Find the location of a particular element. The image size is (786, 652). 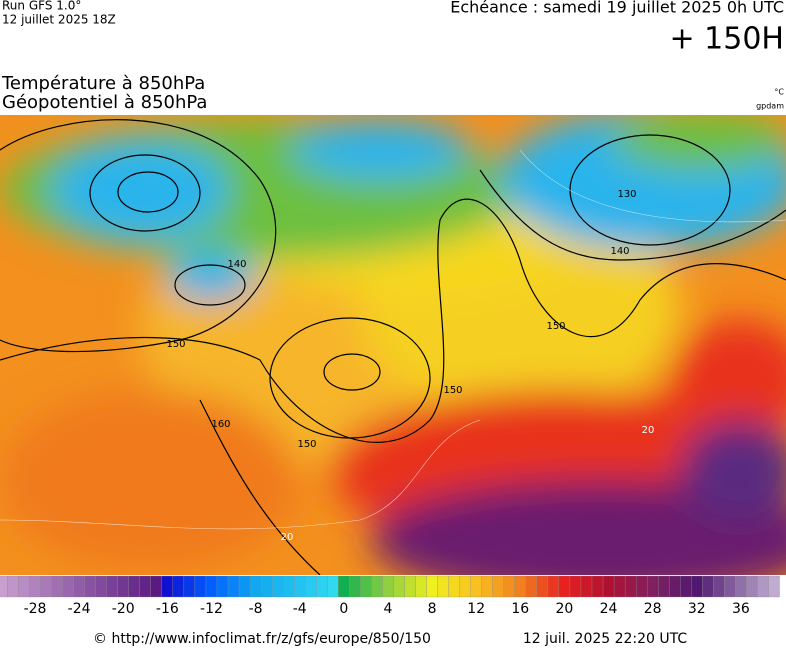

scale-tick-label: -8 is located at coordinates (256, 609).